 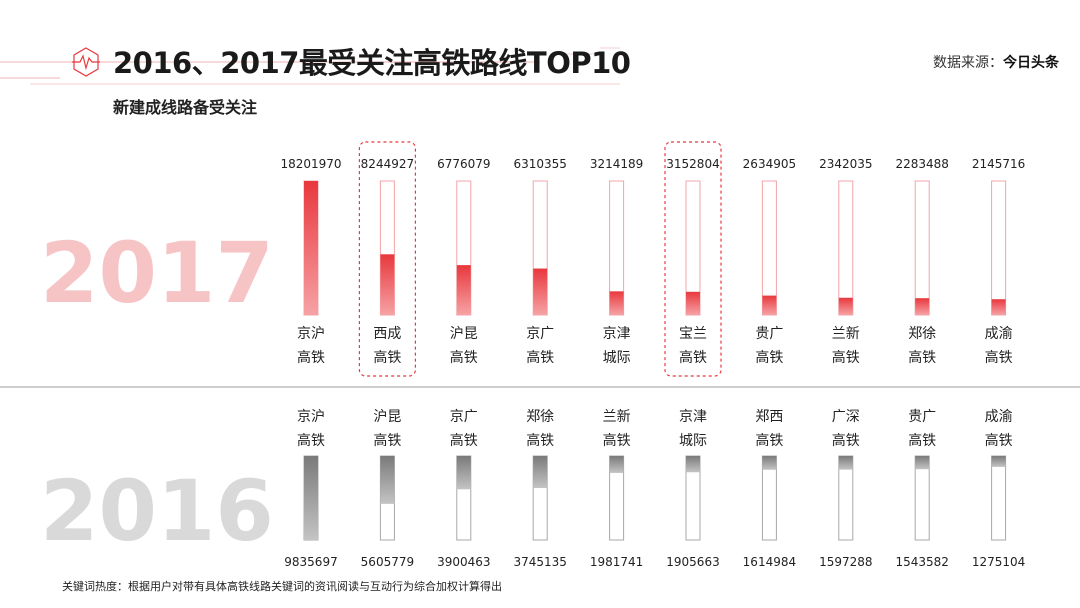 I want to click on value-label-2017: 8244927, so click(x=387, y=164).